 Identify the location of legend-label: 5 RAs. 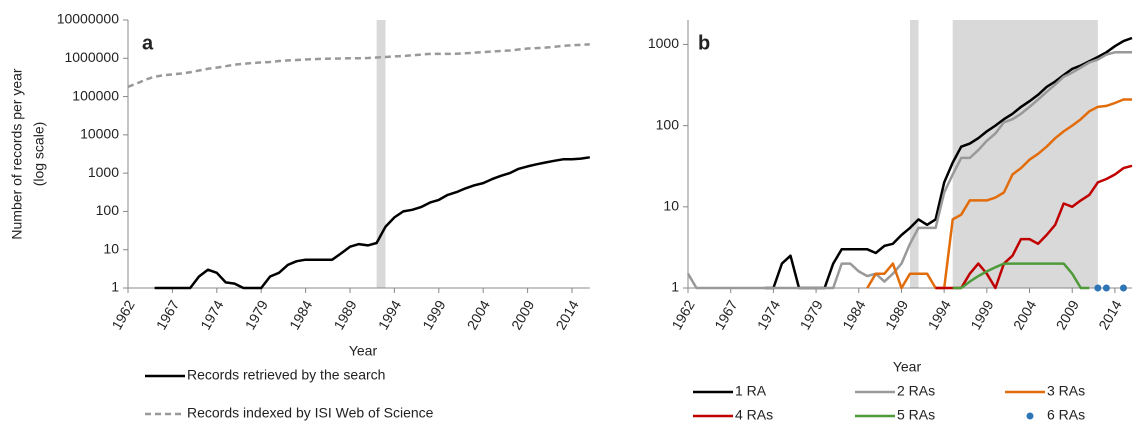
(916, 415).